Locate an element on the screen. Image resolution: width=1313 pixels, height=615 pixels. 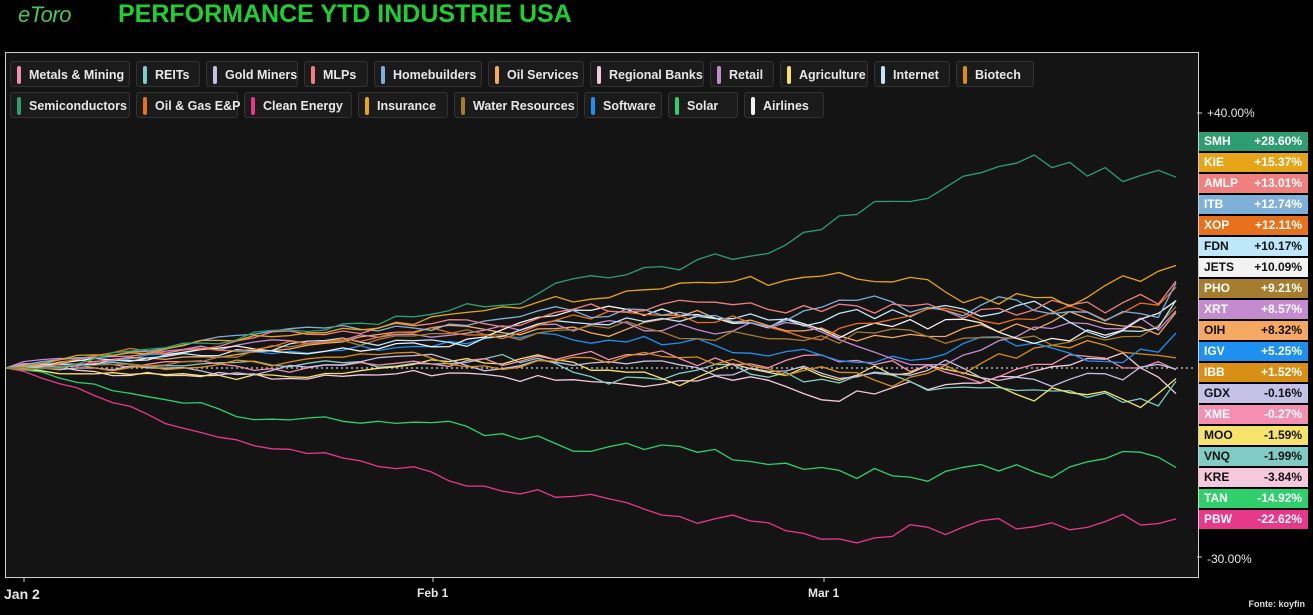
legend-label: Homebuilders is located at coordinates (435, 75).